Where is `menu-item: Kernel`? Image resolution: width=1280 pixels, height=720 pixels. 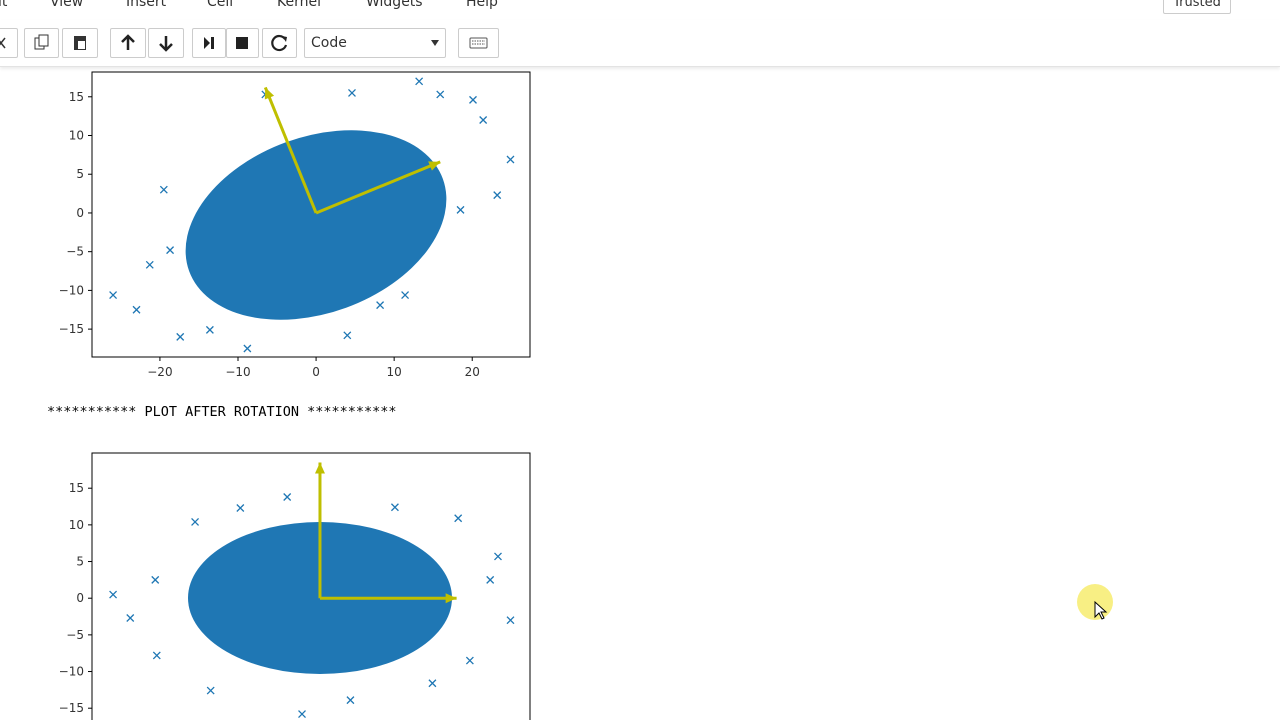 menu-item: Kernel is located at coordinates (299, 5).